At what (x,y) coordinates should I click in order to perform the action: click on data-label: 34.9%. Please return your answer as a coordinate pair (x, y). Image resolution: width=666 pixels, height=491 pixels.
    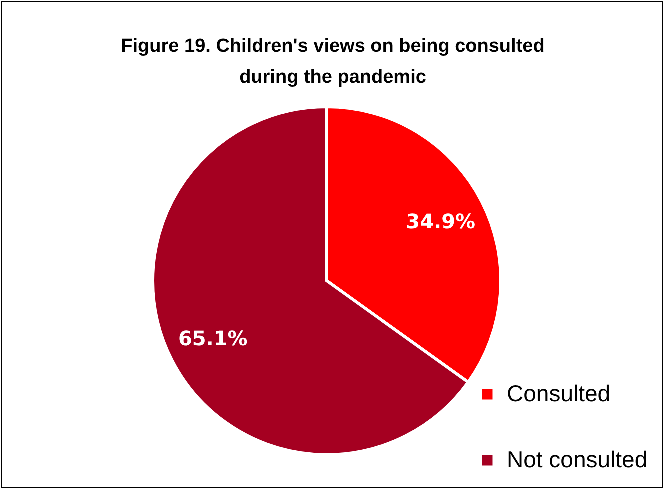
    Looking at the image, I should click on (441, 222).